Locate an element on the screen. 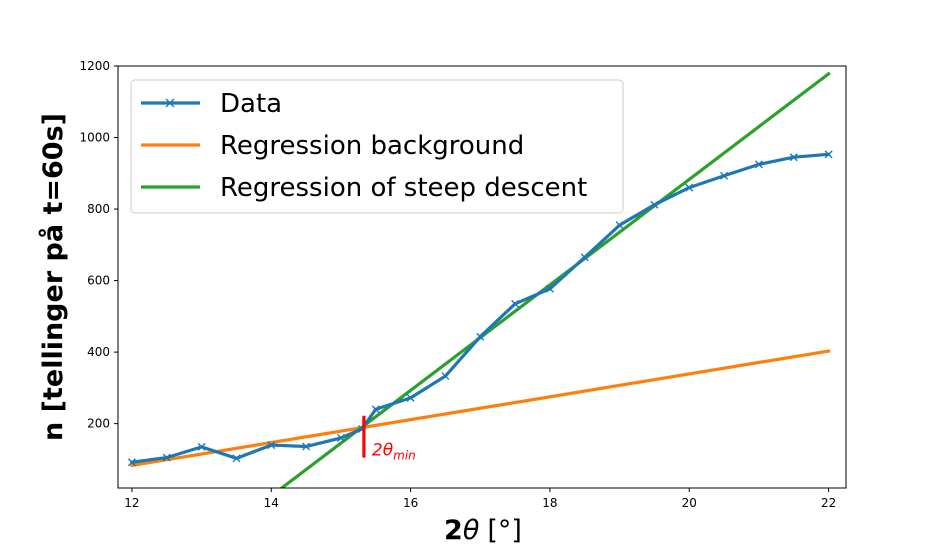 This screenshot has width=940, height=548. legend-label: Data is located at coordinates (251, 104).